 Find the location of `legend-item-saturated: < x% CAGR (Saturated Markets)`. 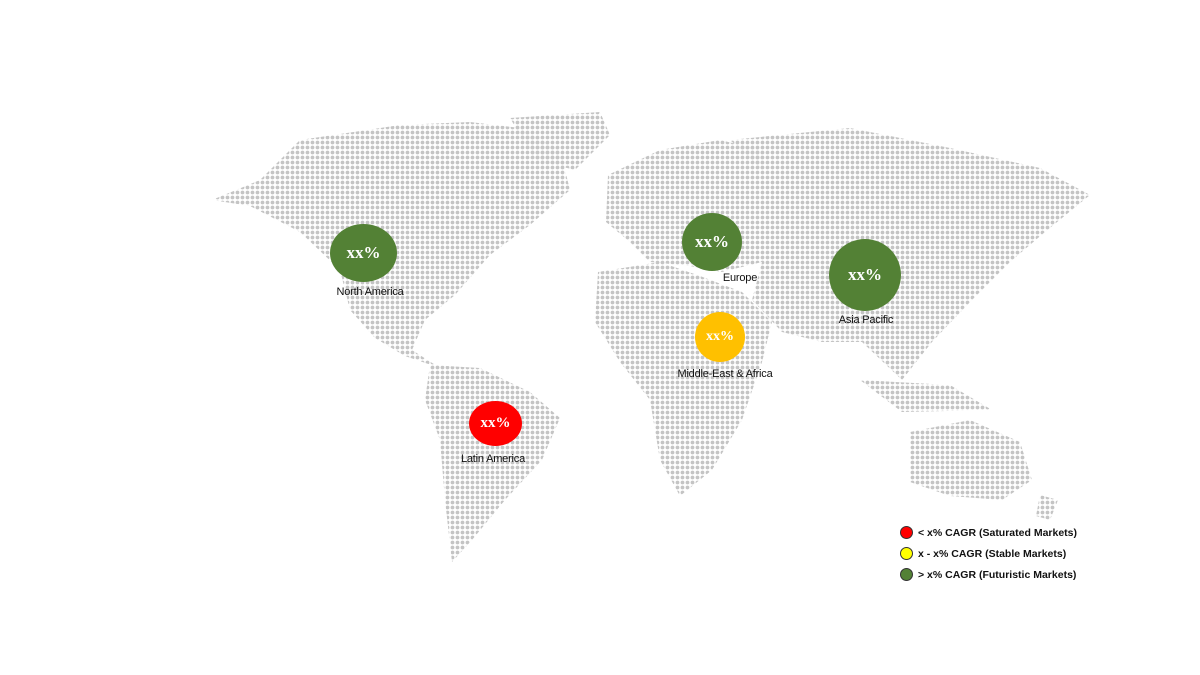

legend-item-saturated: < x% CAGR (Saturated Markets) is located at coordinates (988, 532).